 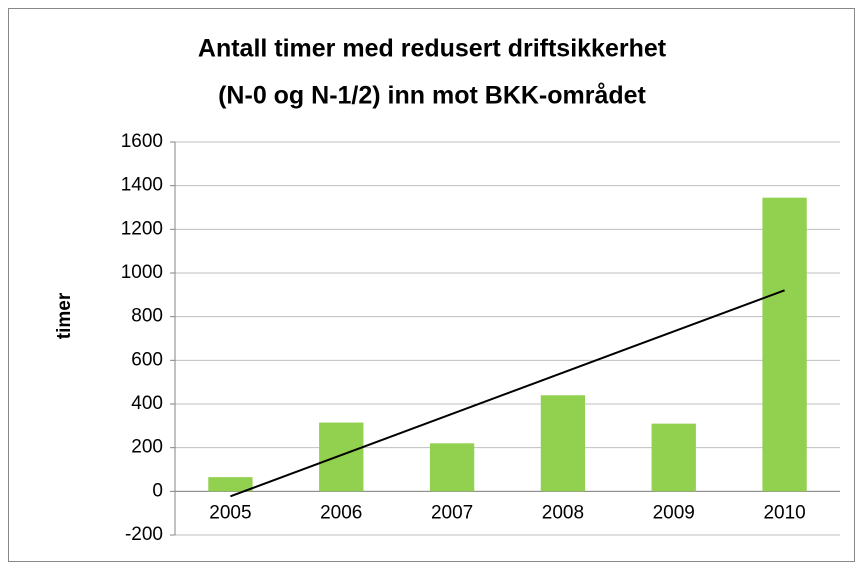 What do you see at coordinates (147, 316) in the screenshot?
I see `y-tick-label: 800` at bounding box center [147, 316].